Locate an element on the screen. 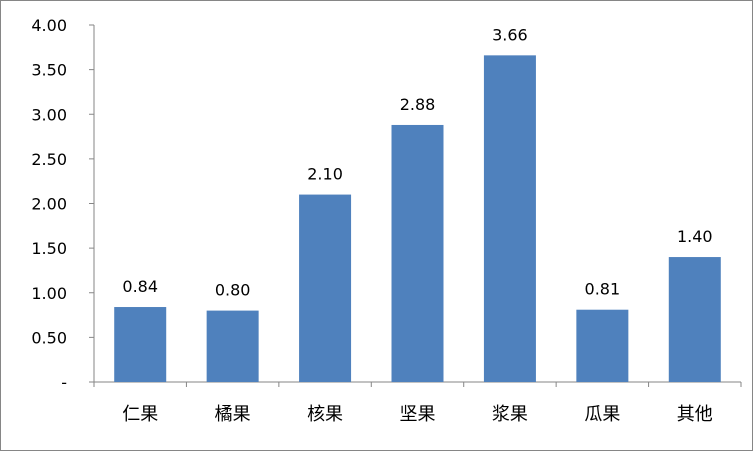 The width and height of the screenshot is (753, 452). data-label: 0.80 is located at coordinates (233, 290).